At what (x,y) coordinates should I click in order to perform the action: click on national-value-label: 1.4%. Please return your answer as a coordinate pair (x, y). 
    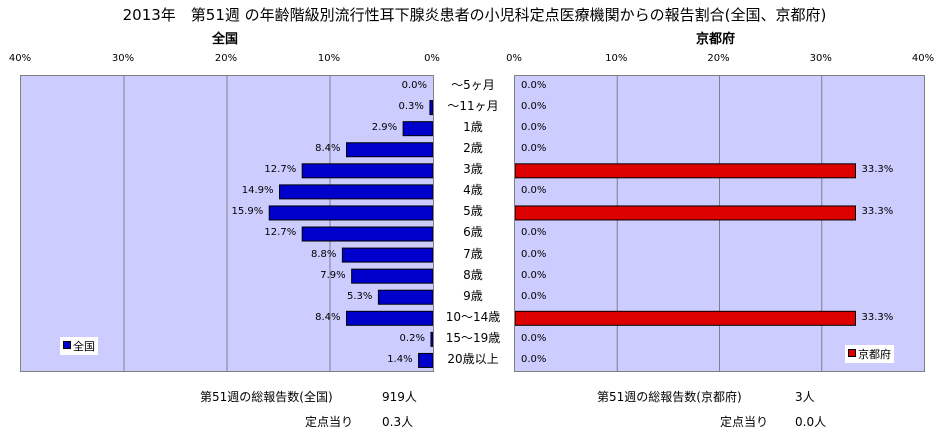
    Looking at the image, I should click on (400, 359).